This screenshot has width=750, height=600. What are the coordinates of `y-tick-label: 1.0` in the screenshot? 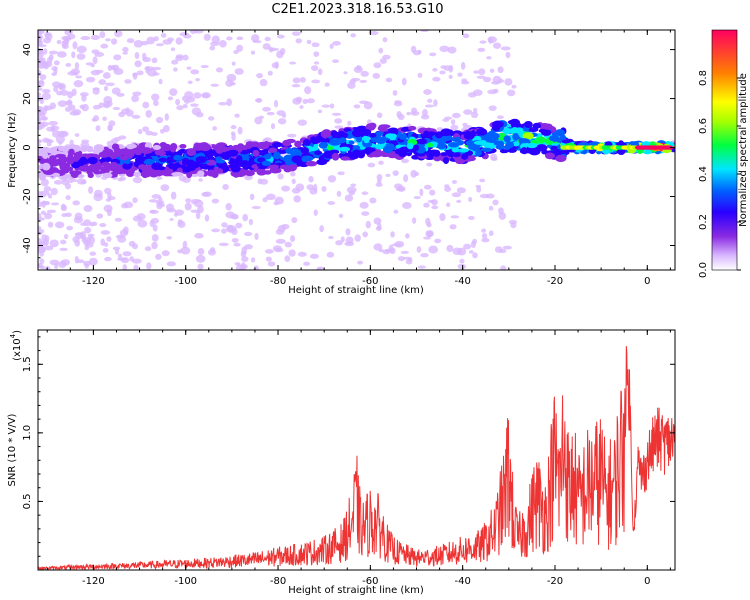 It's located at (27, 433).